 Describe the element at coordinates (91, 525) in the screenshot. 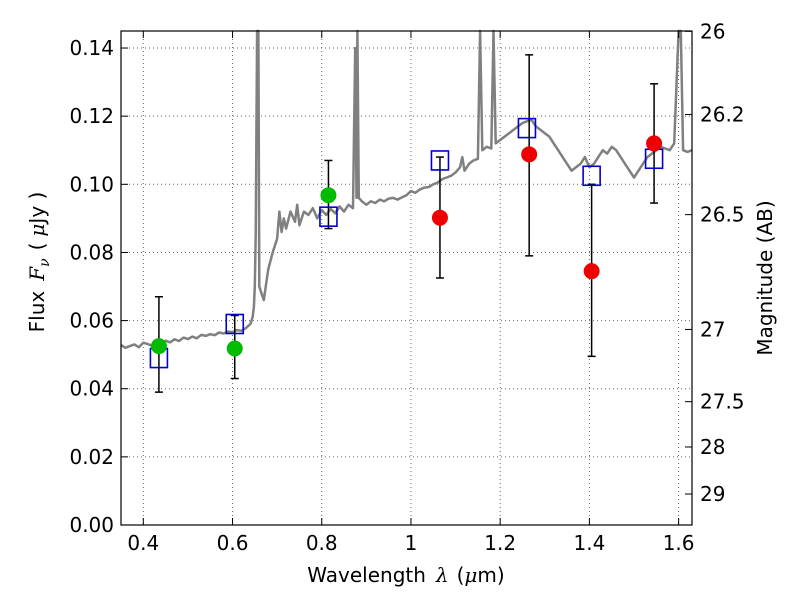

I see `y-tick-label: 0.00` at that location.